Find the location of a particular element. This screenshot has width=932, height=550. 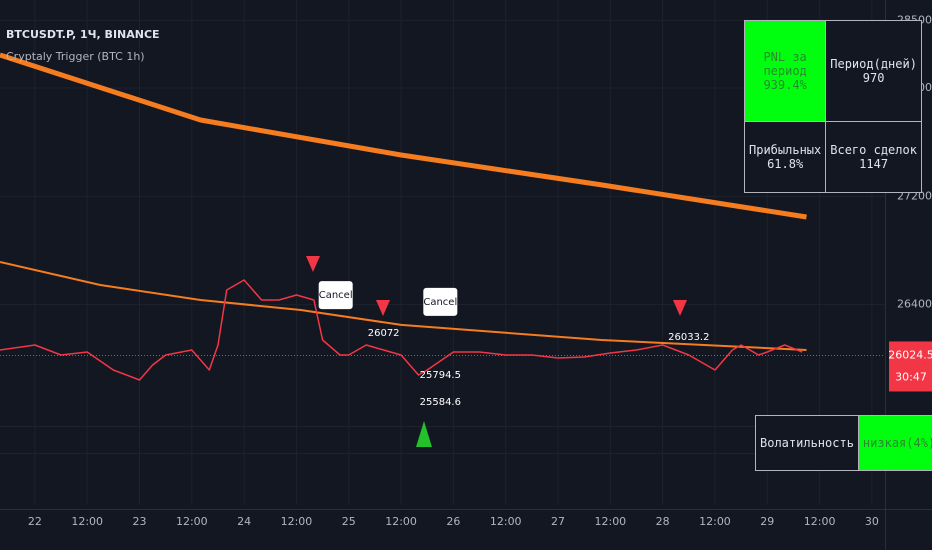

y-tick-label: 27200.0 is located at coordinates (914, 195).